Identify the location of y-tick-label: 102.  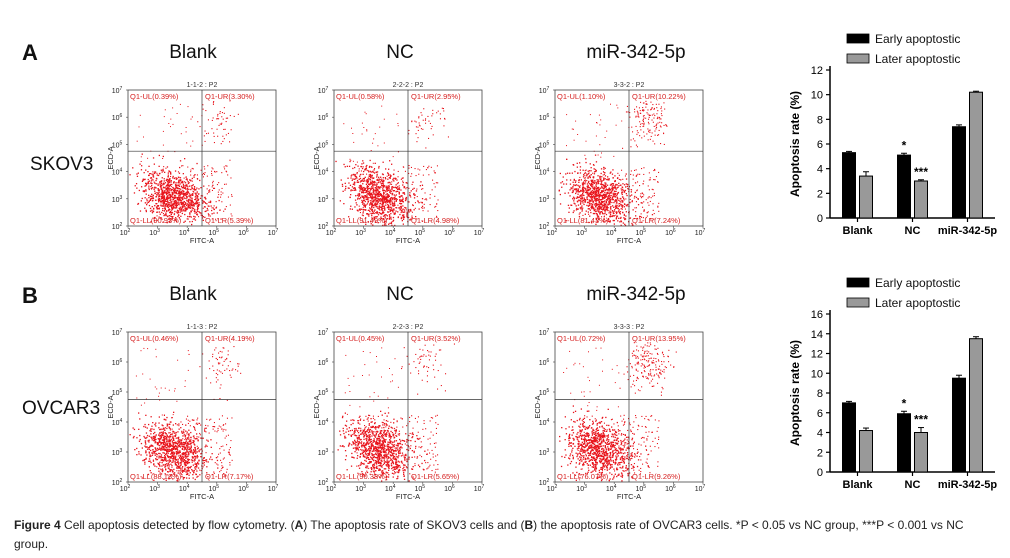
(117, 482).